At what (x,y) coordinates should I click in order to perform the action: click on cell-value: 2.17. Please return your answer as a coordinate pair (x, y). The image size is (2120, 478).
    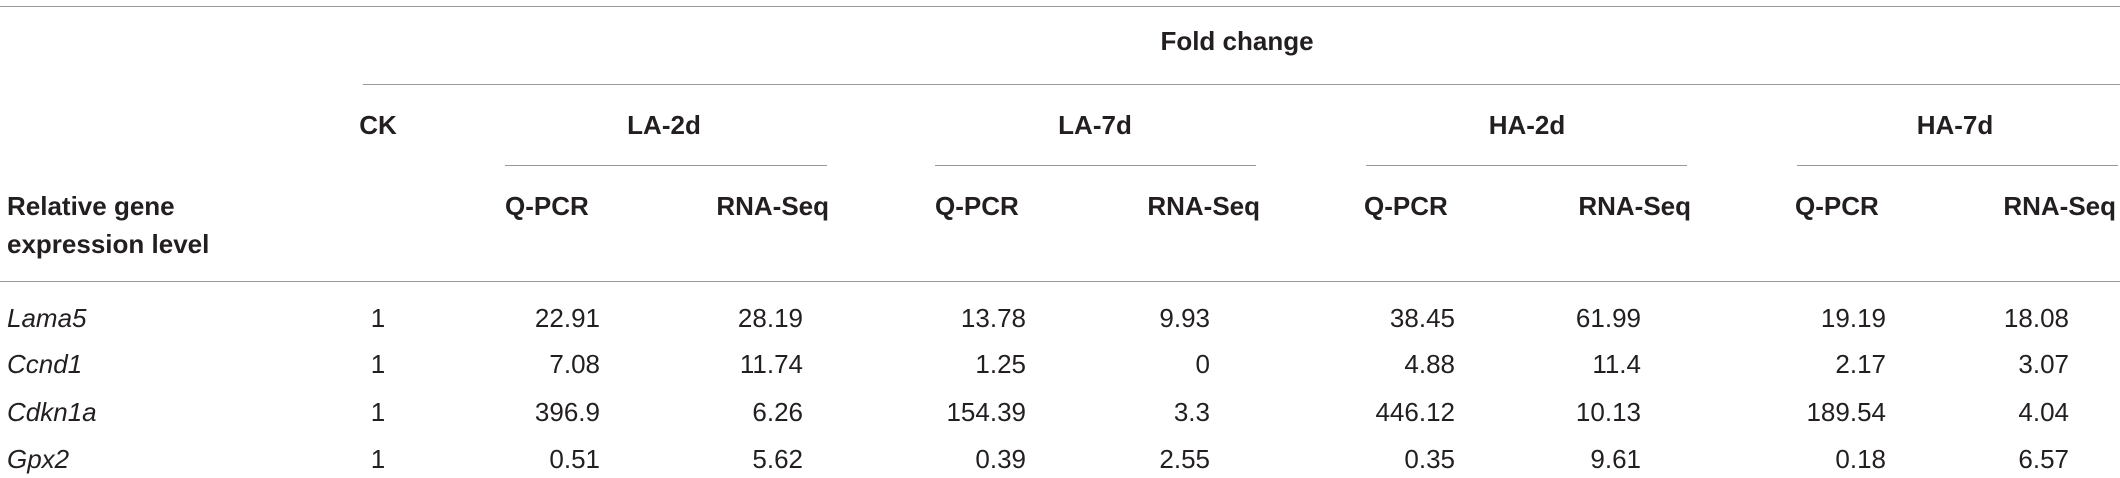
    Looking at the image, I should click on (1860, 364).